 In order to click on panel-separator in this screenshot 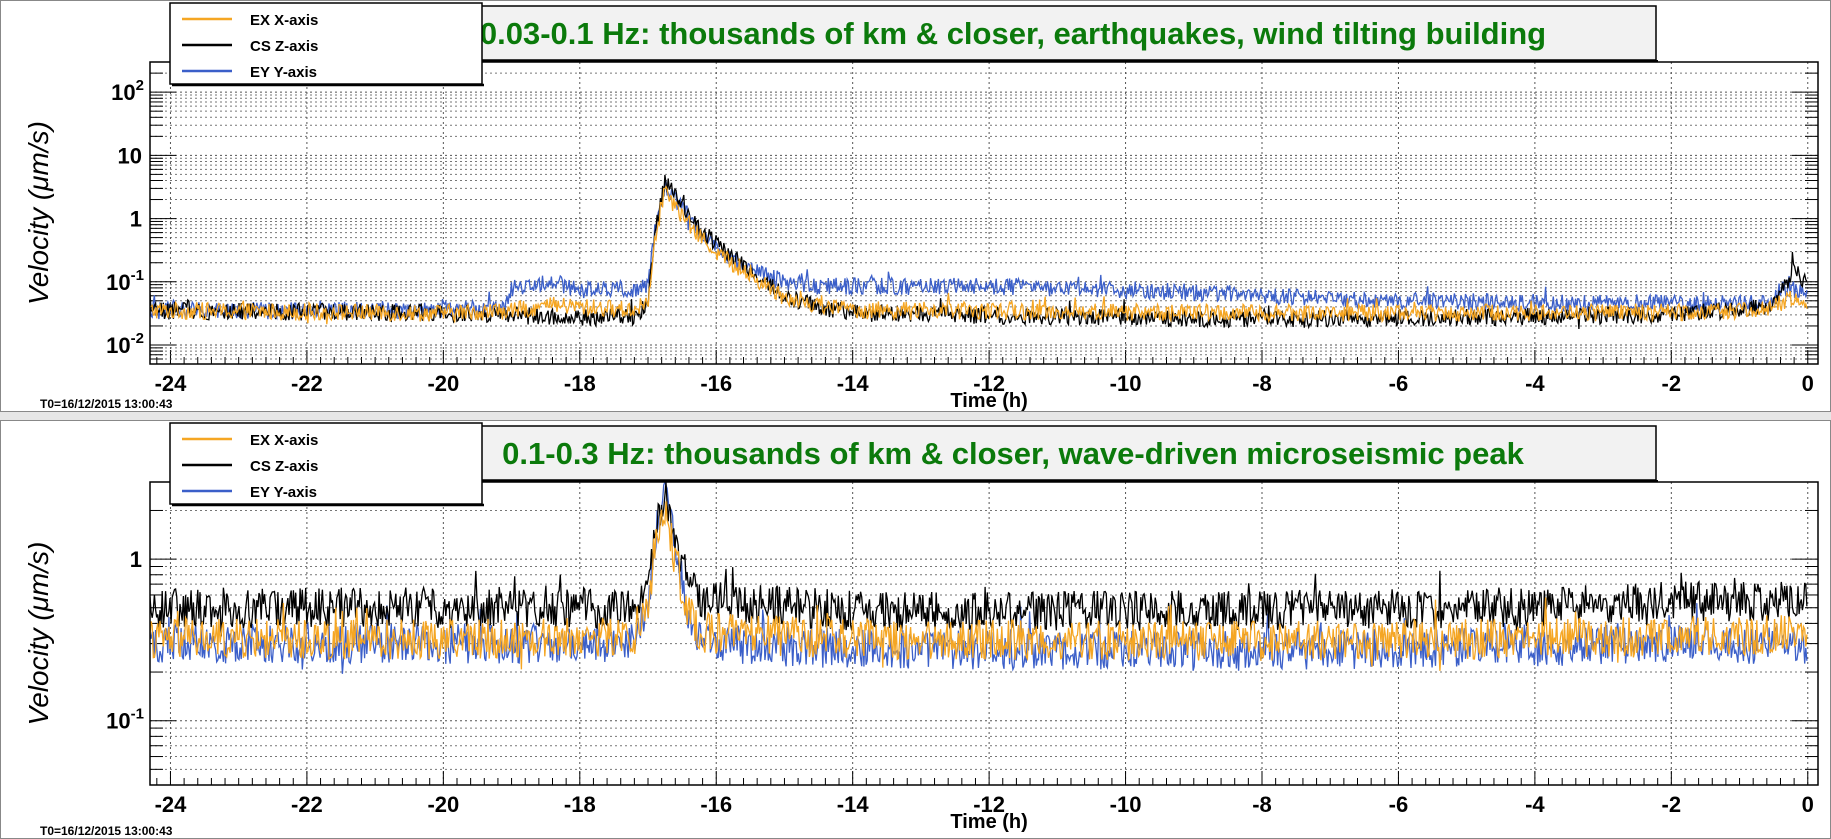, I will do `click(915, 416)`.